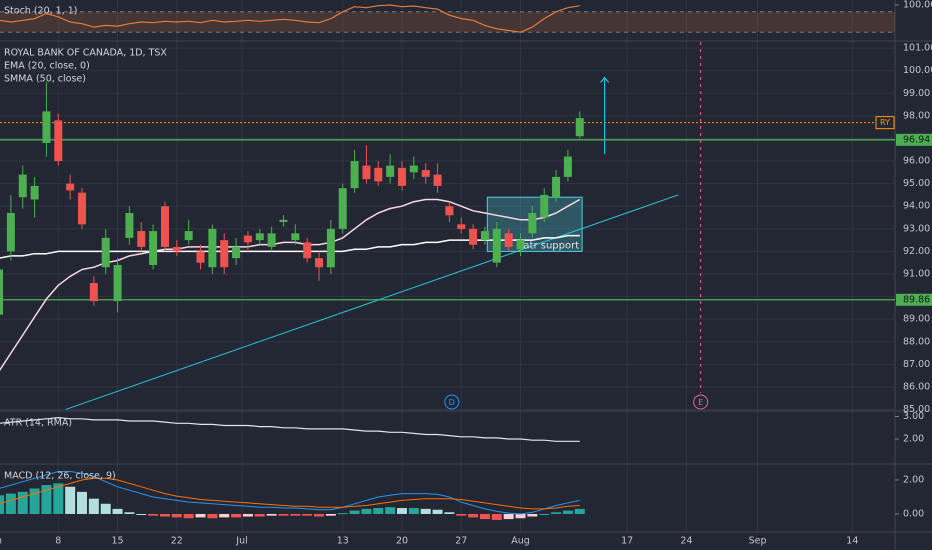 This screenshot has width=932, height=550. Describe the element at coordinates (686, 541) in the screenshot. I see `x-tick-label: 24` at that location.